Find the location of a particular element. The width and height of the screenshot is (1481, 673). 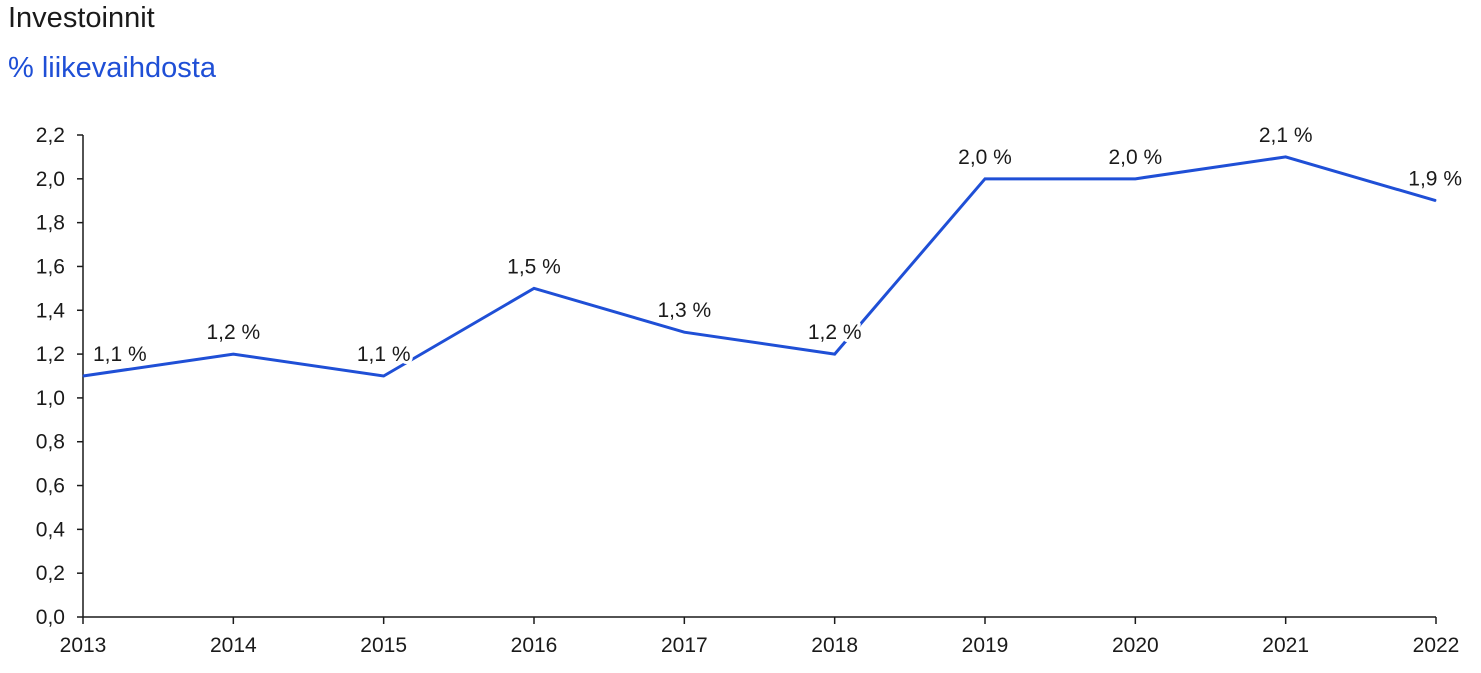

y-tick-label: 0,2 is located at coordinates (50, 573).